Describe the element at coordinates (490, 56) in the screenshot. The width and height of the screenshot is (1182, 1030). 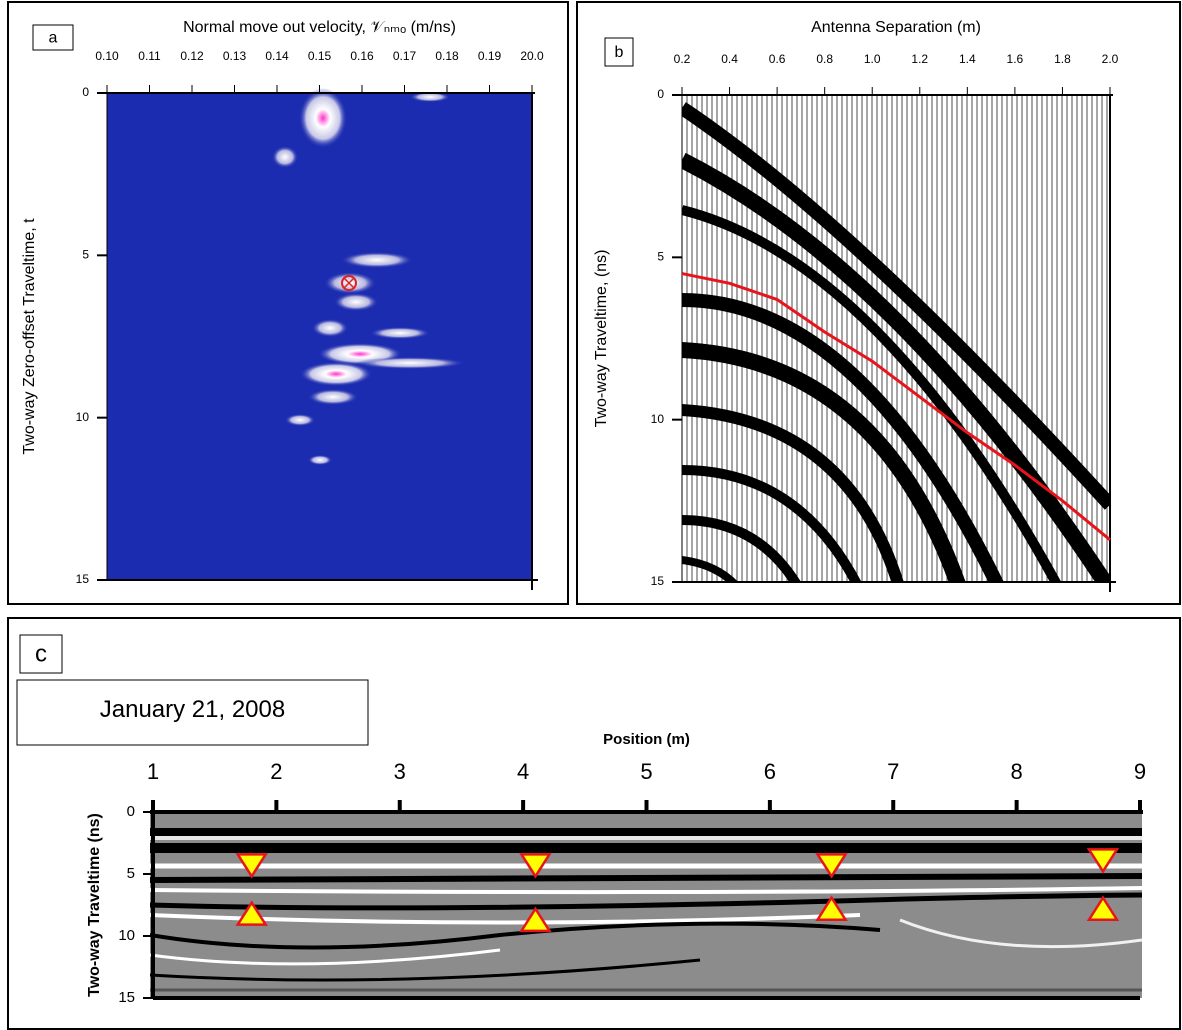
I see `x-tick-label: 0.19` at that location.